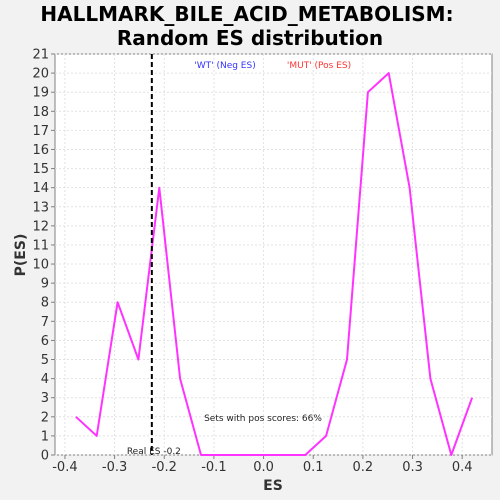 This screenshot has height=500, width=500. What do you see at coordinates (45, 284) in the screenshot?
I see `y-tick-label: 9` at bounding box center [45, 284].